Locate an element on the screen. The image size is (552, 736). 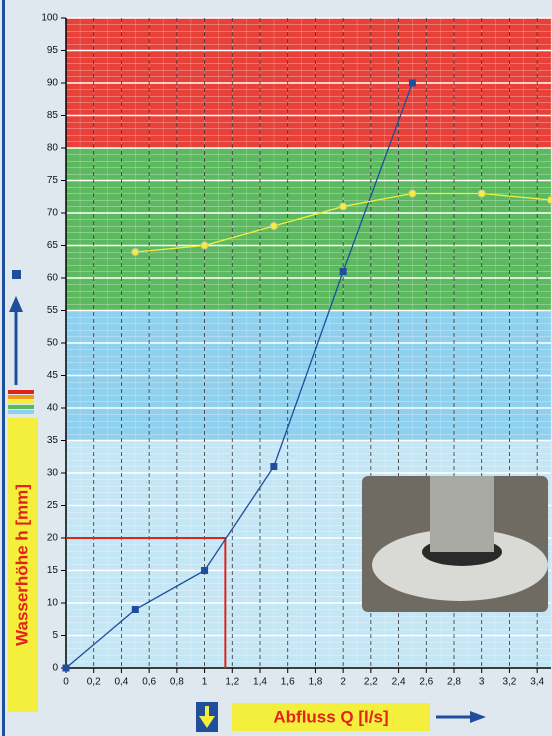
x-tick-label: 1,4 is located at coordinates (260, 682).